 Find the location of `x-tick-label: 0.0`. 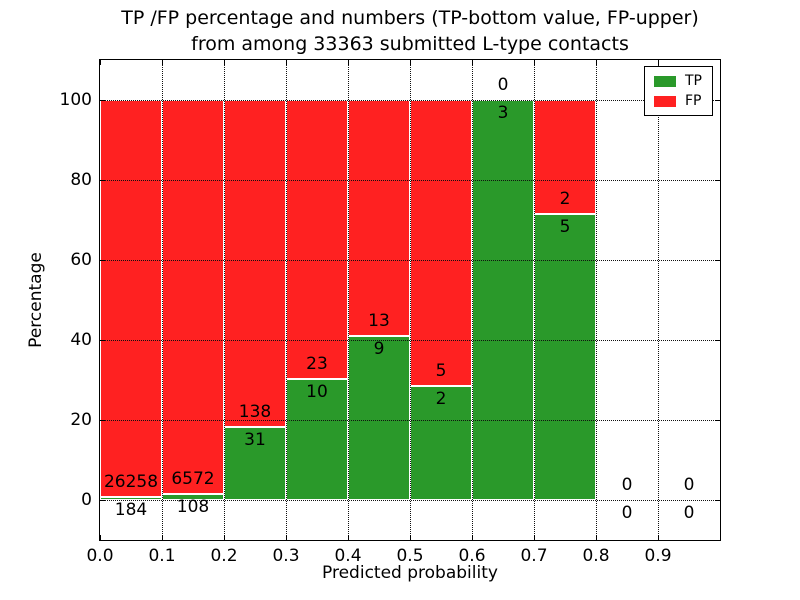

x-tick-label: 0.0 is located at coordinates (100, 556).